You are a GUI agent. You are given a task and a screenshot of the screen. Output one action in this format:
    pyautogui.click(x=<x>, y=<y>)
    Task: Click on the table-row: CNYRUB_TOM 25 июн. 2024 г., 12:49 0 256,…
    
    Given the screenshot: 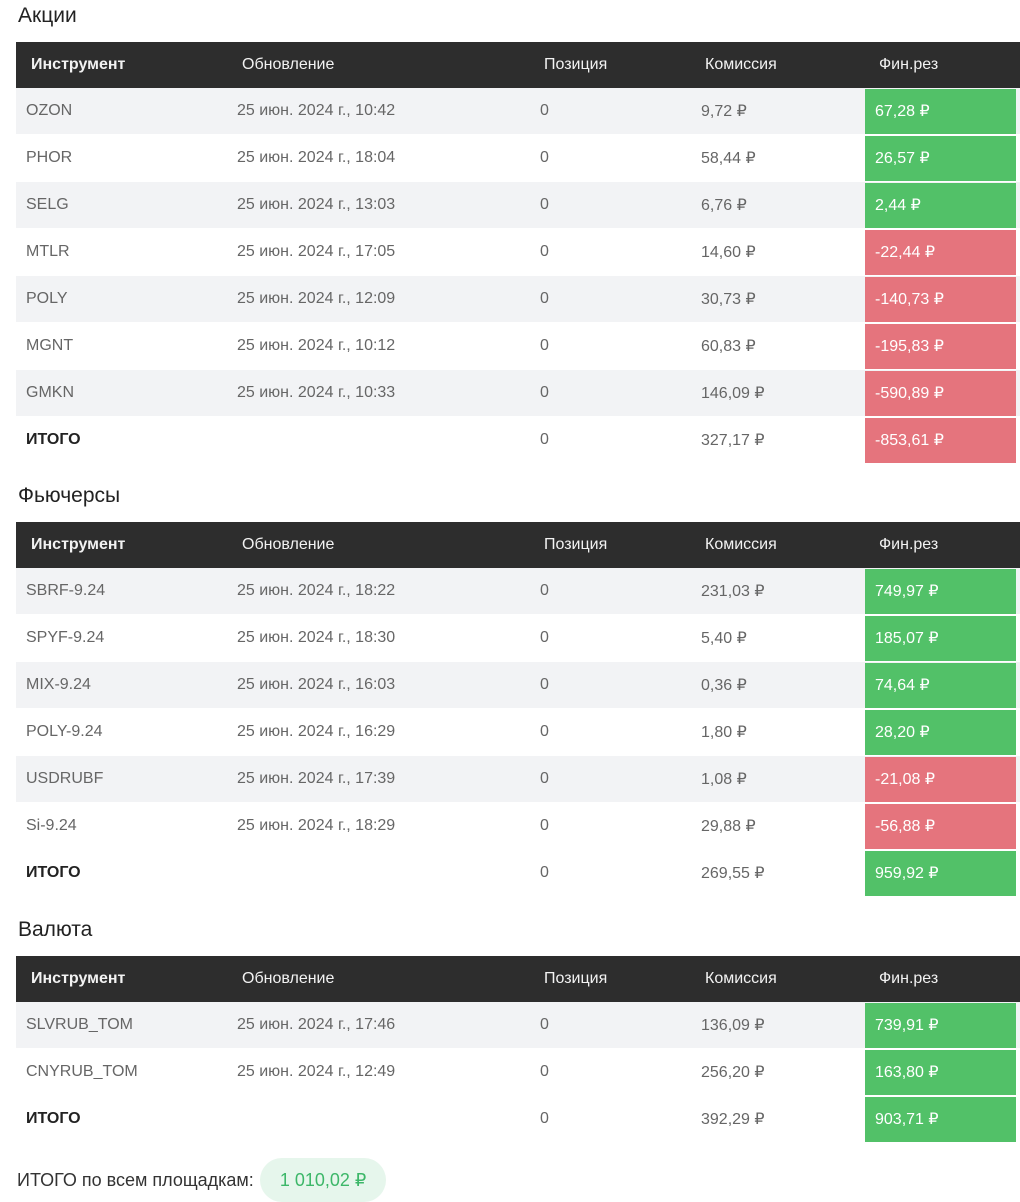 What is the action you would take?
    pyautogui.click(x=518, y=1072)
    